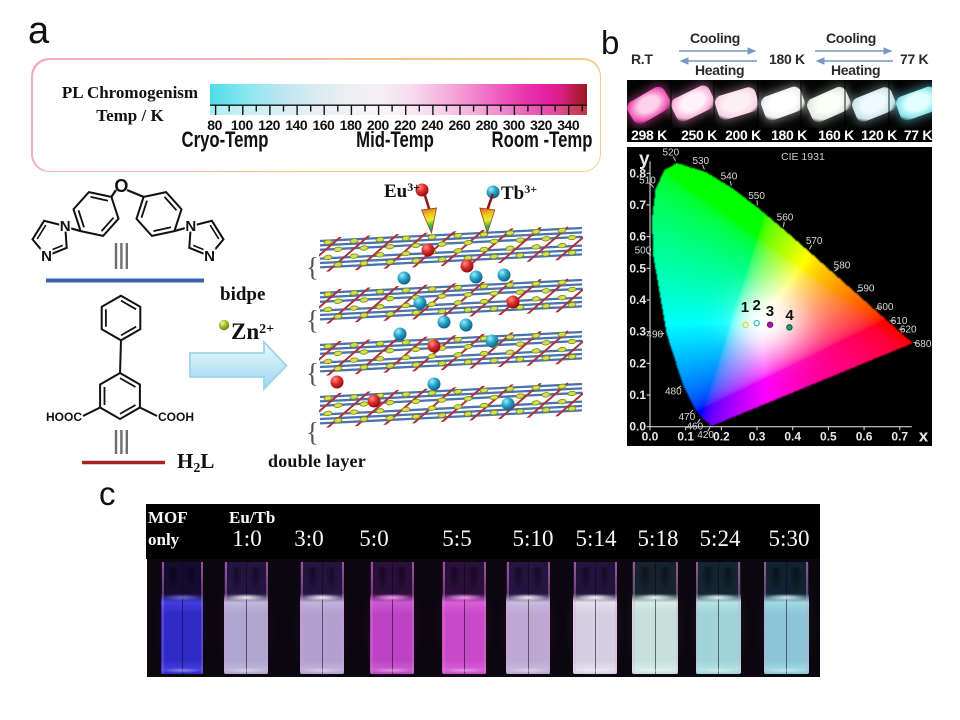 The image size is (960, 720). Describe the element at coordinates (121, 186) in the screenshot. I see `svg-text: O` at that location.